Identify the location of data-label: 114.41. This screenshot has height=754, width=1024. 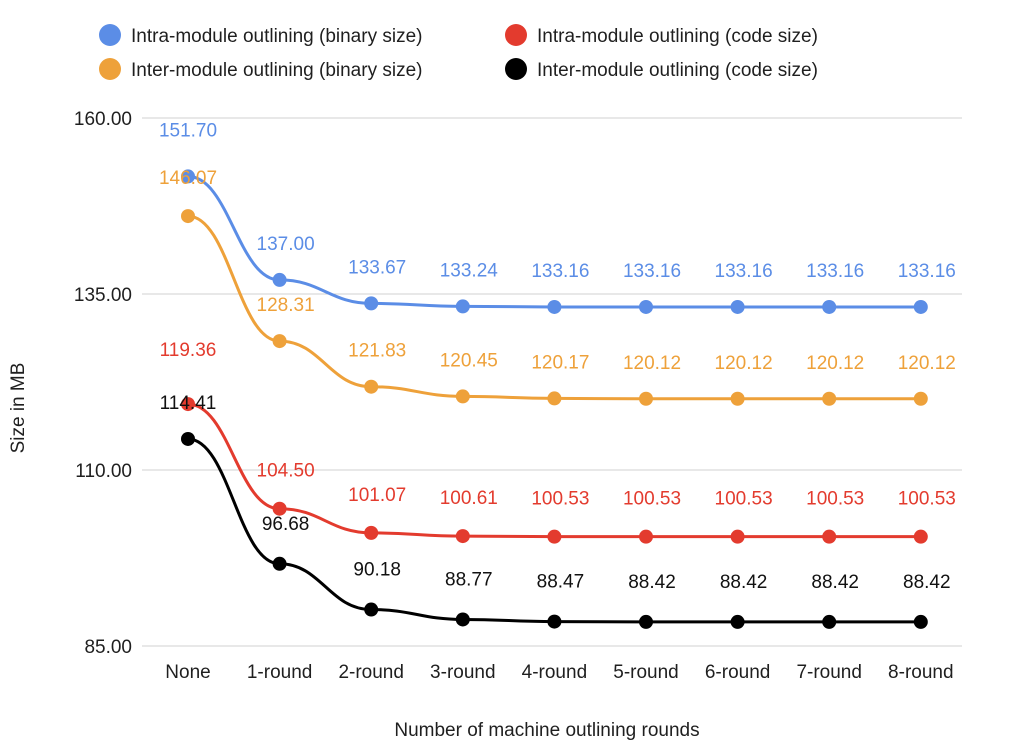
(188, 403).